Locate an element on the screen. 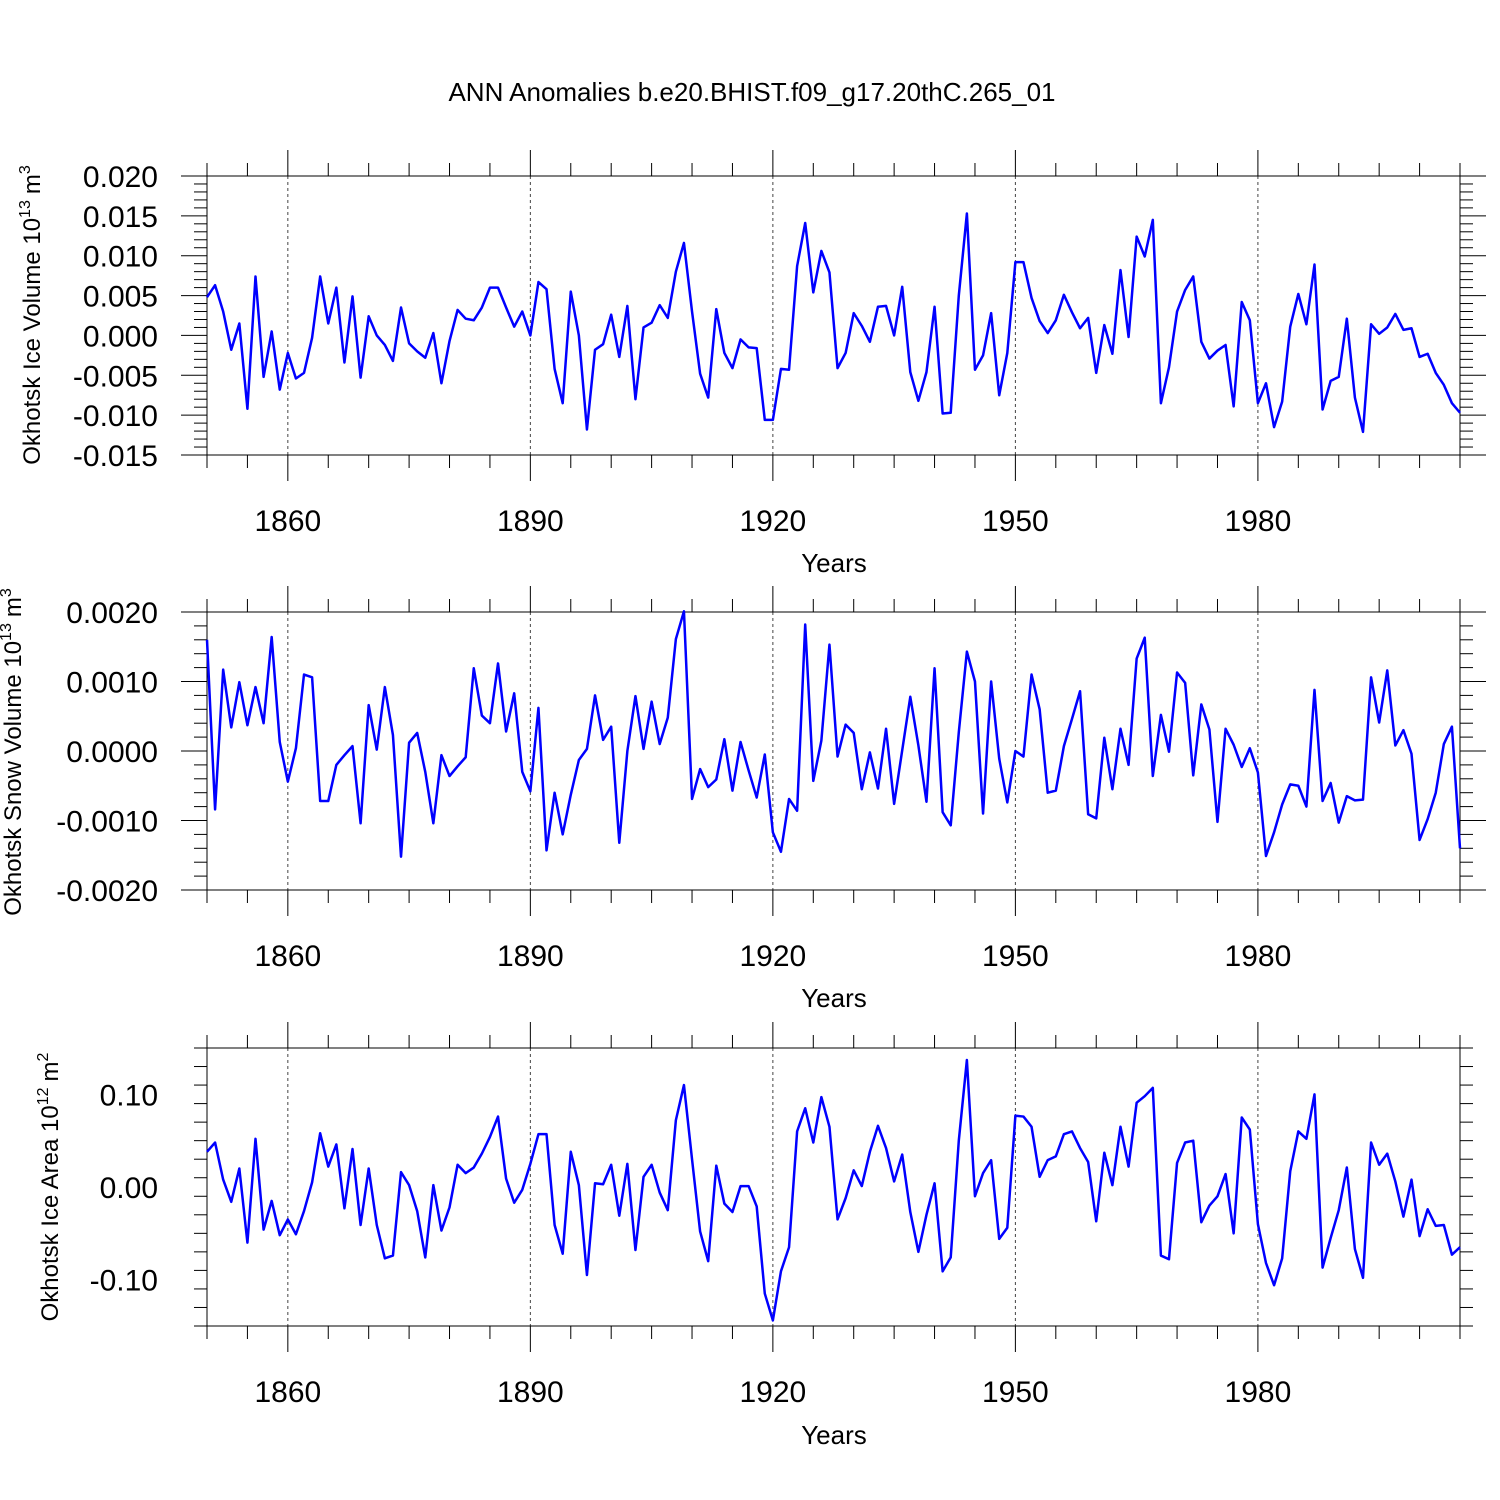  ytick-label-ice-volume-1: -0.010 is located at coordinates (115, 416).